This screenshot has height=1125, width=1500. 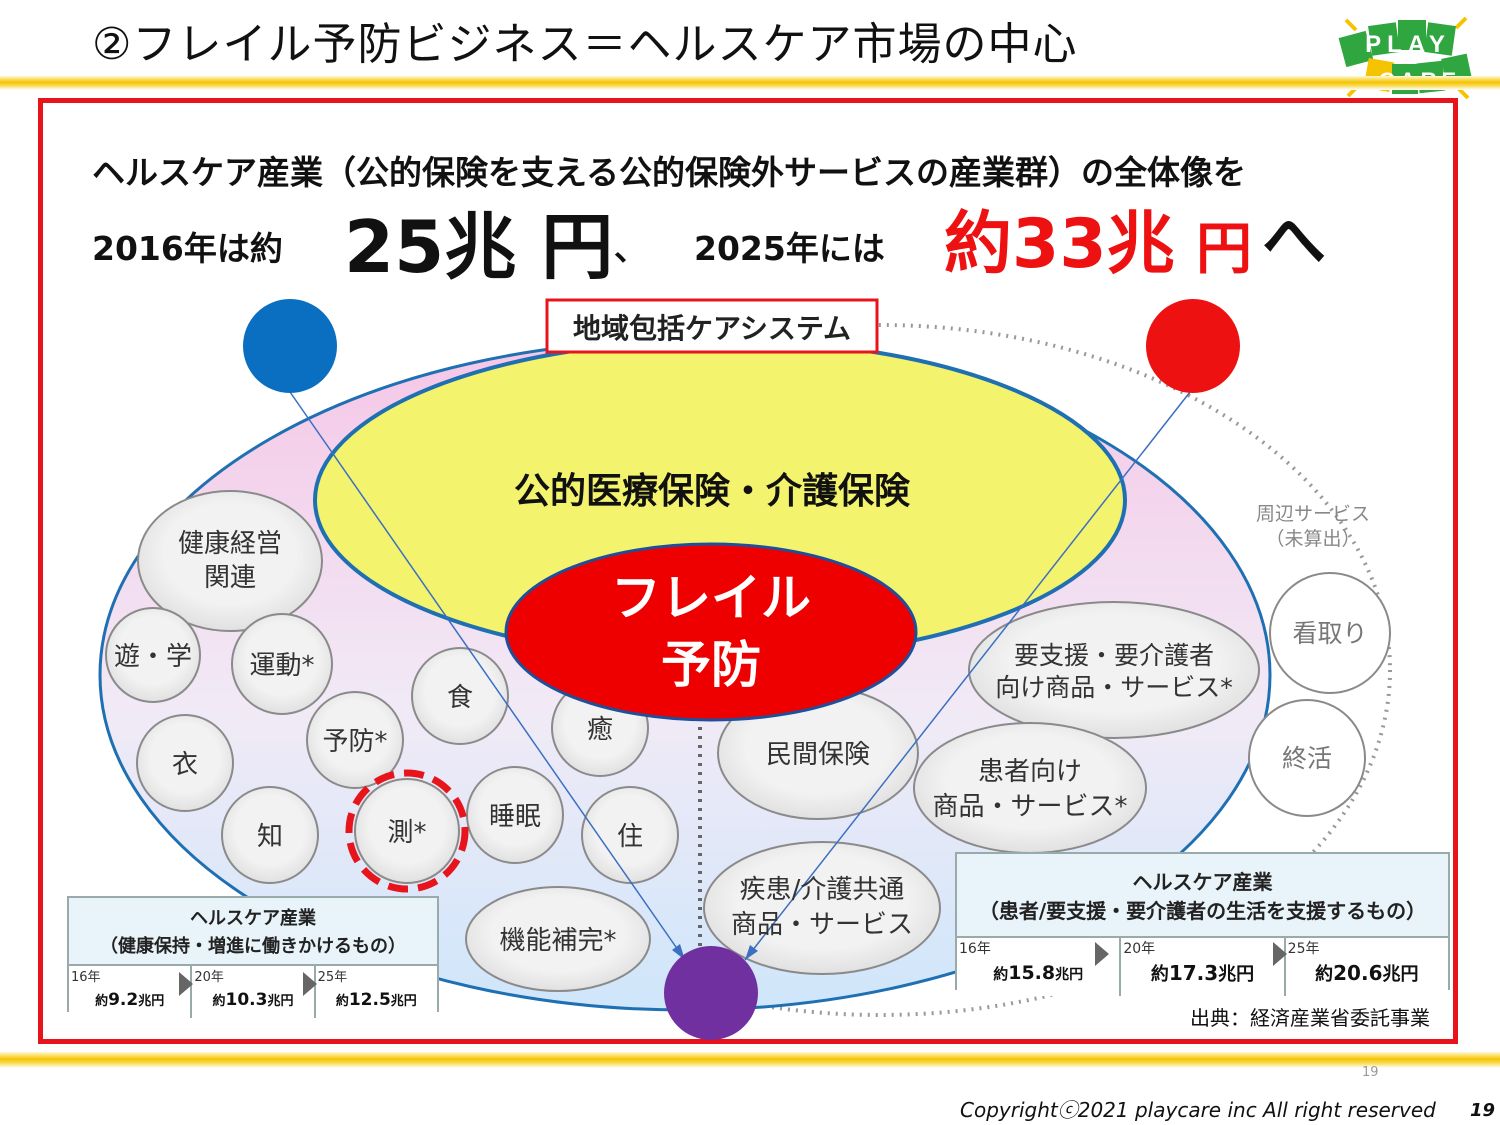 What do you see at coordinates (818, 755) in the screenshot?
I see `svg-text: 民間保険` at bounding box center [818, 755].